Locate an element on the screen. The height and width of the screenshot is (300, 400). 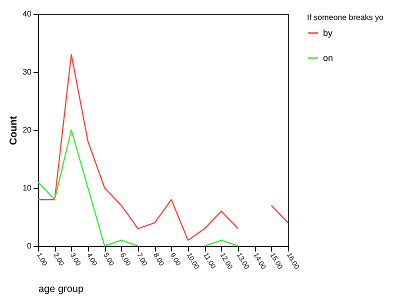
x-axis-title: age group is located at coordinates (61, 290).